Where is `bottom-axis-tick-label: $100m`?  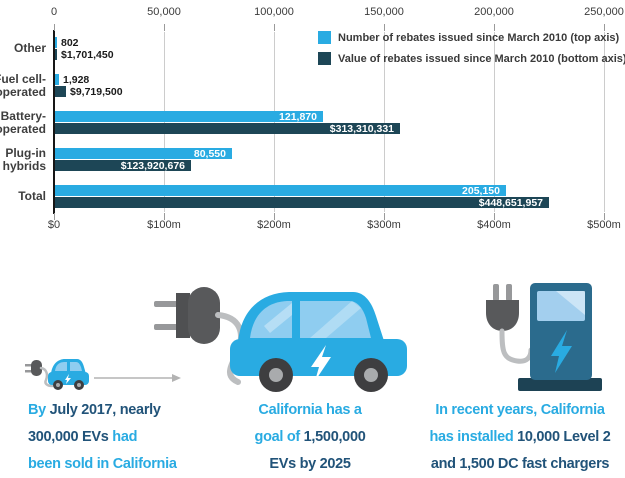 bottom-axis-tick-label: $100m is located at coordinates (164, 225).